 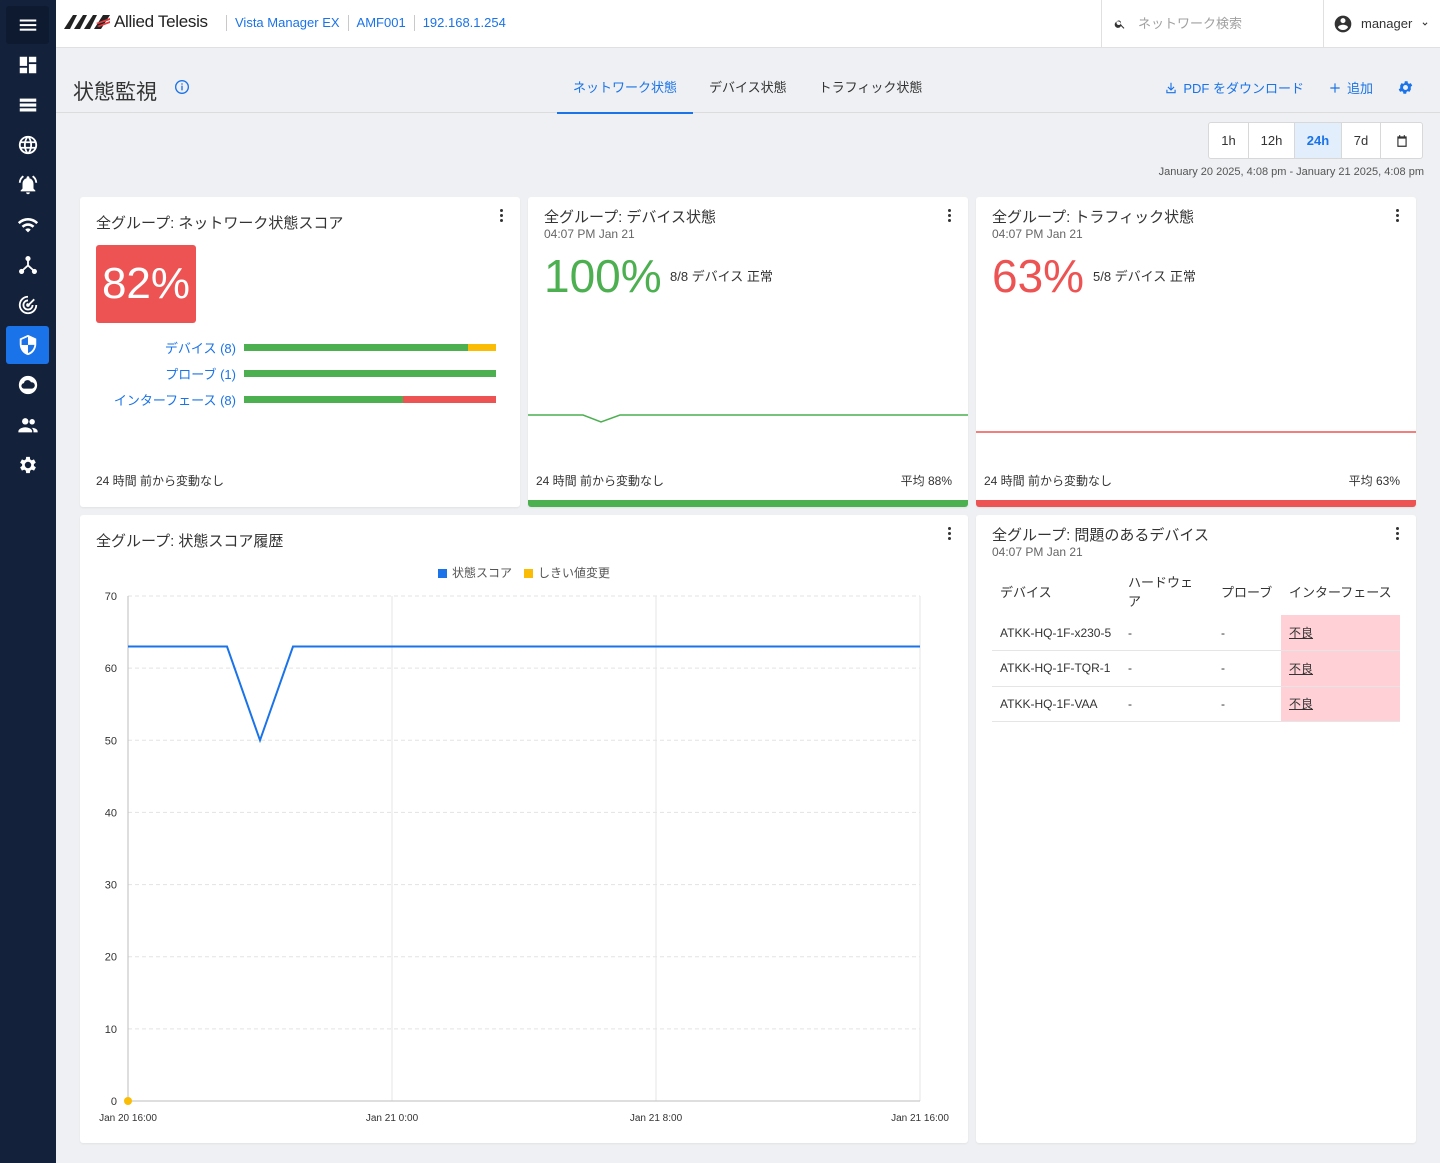 I want to click on sidebar-item-cloud, so click(x=27, y=385).